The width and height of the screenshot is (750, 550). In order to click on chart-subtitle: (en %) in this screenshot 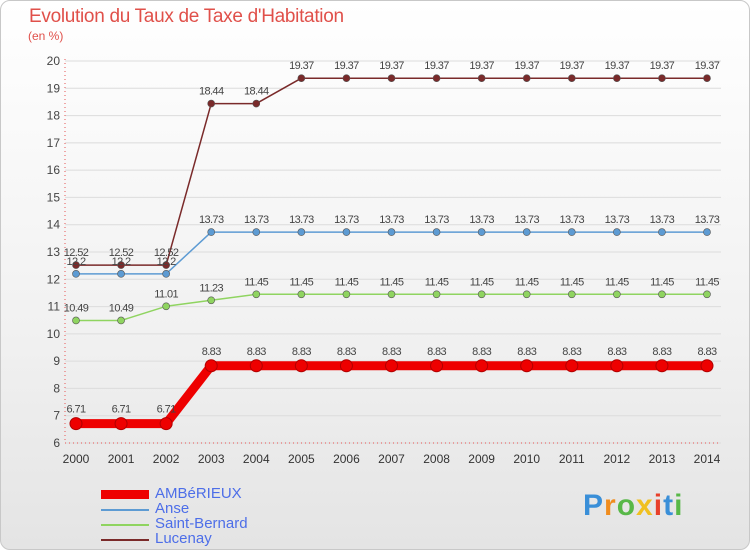, I will do `click(46, 36)`.